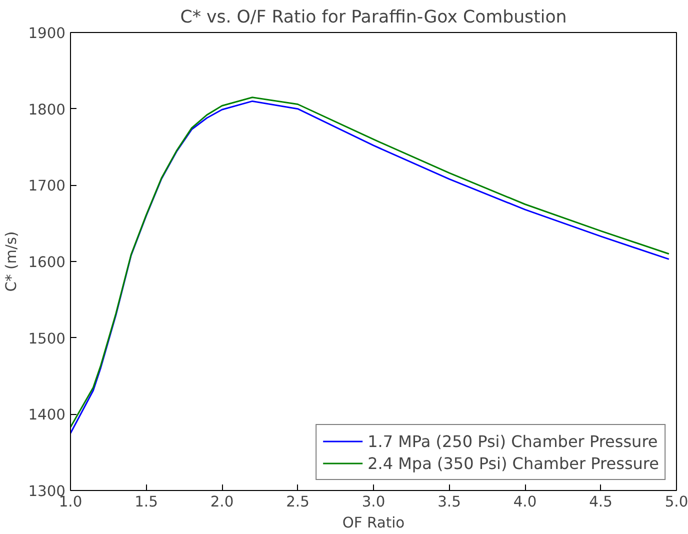 This screenshot has width=688, height=534. I want to click on y-tick-label: 1900, so click(47, 33).